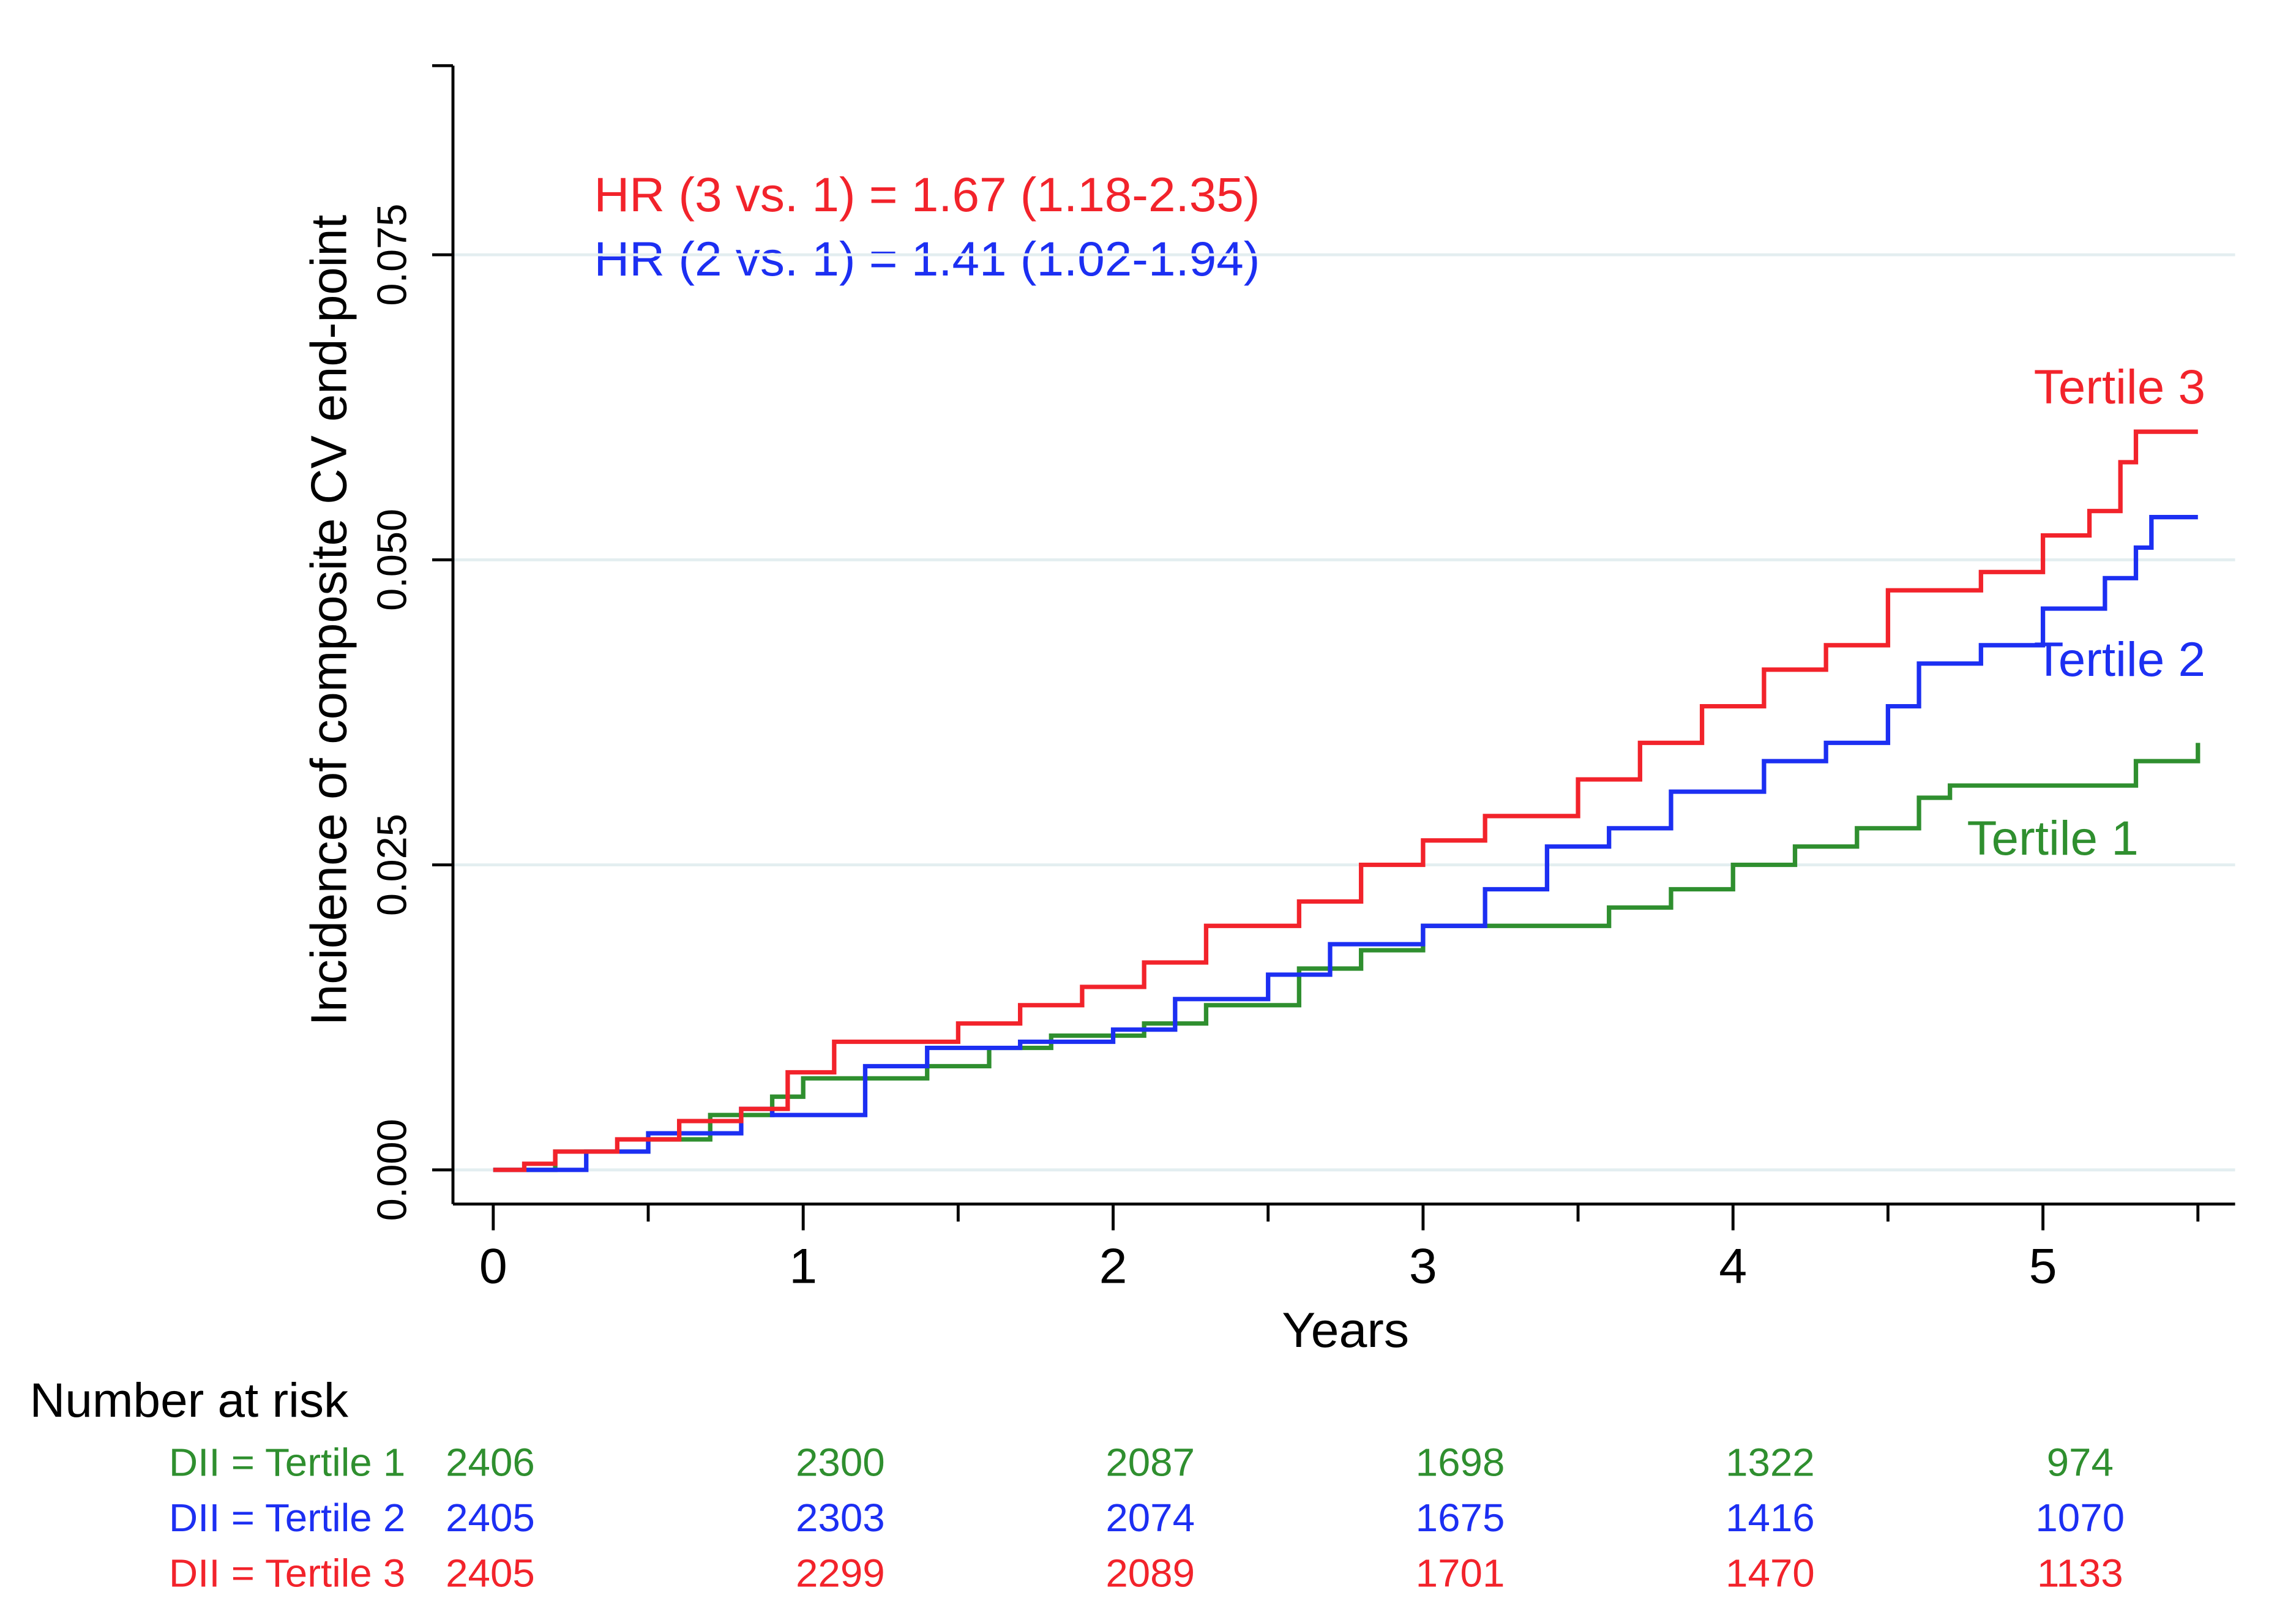 The image size is (2296, 1620). What do you see at coordinates (840, 1517) in the screenshot?
I see `risk-count: 2303` at bounding box center [840, 1517].